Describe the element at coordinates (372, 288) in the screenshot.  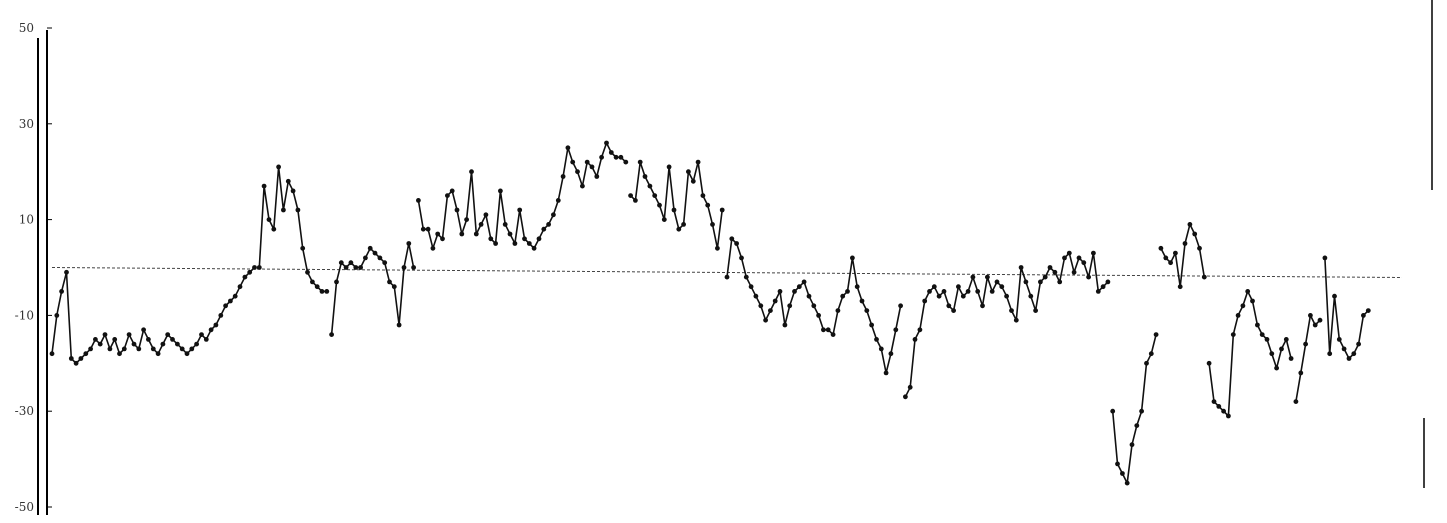
I see `series-line-segment` at that location.